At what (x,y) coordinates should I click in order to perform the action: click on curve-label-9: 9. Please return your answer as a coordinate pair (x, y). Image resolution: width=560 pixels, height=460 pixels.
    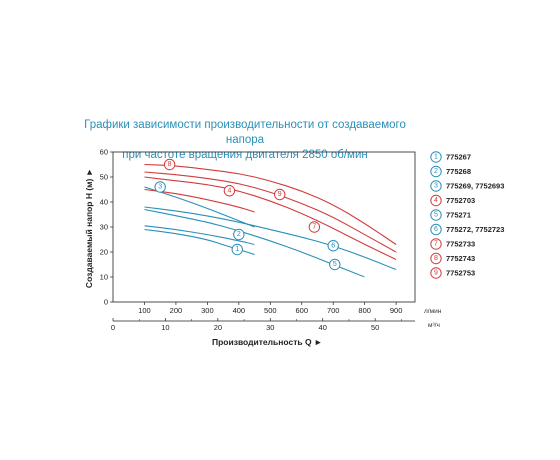
    Looking at the image, I should click on (280, 194).